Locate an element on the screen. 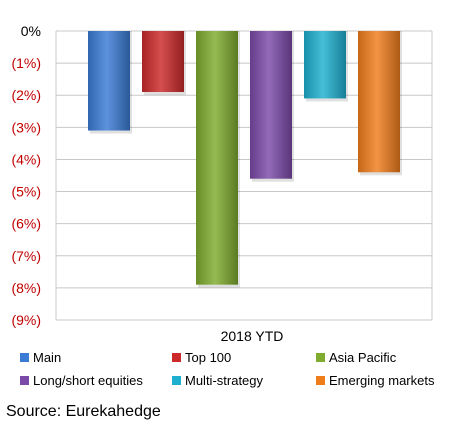  legend-label: Top 100 is located at coordinates (208, 357).